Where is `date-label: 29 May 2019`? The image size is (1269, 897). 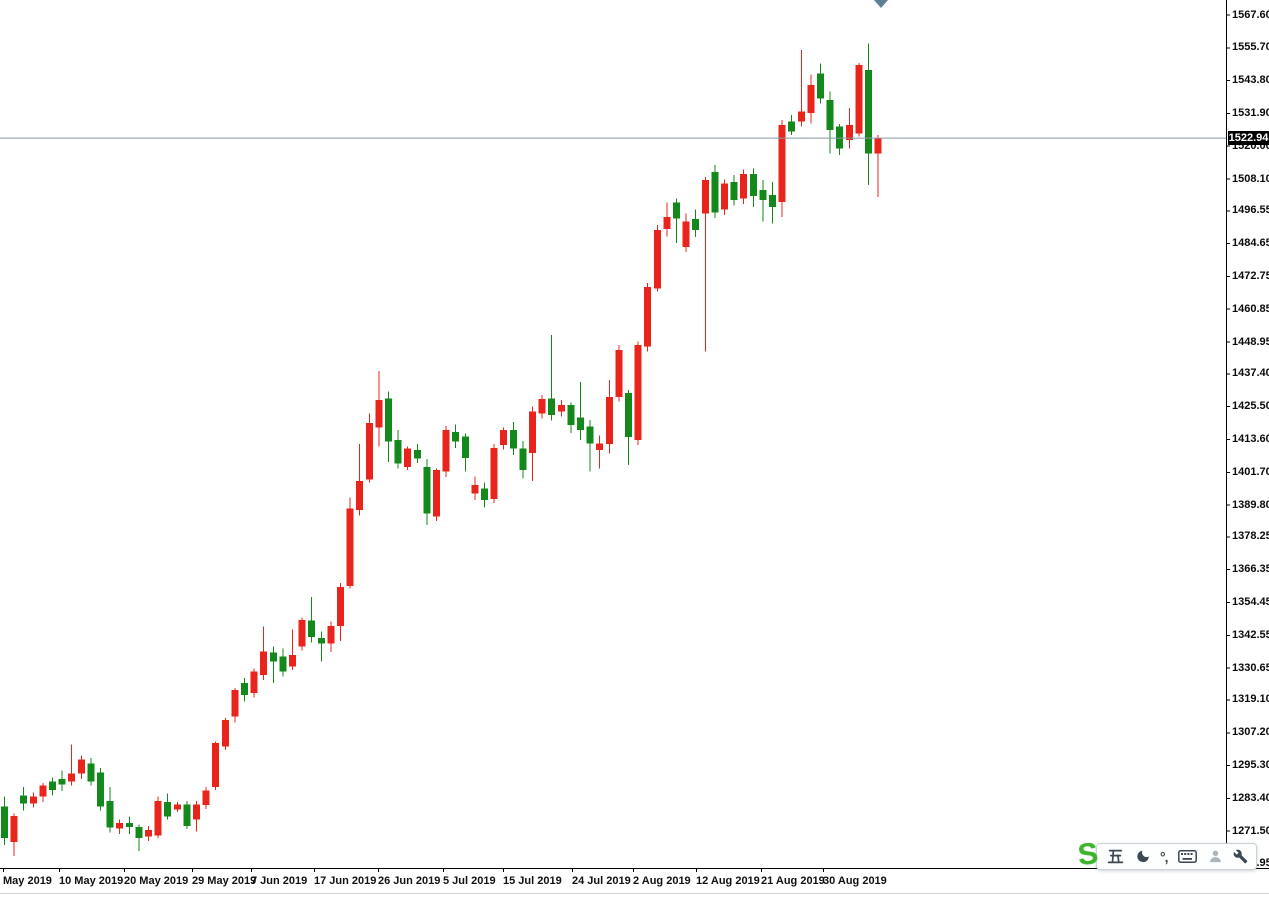
date-label: 29 May 2019 is located at coordinates (224, 881).